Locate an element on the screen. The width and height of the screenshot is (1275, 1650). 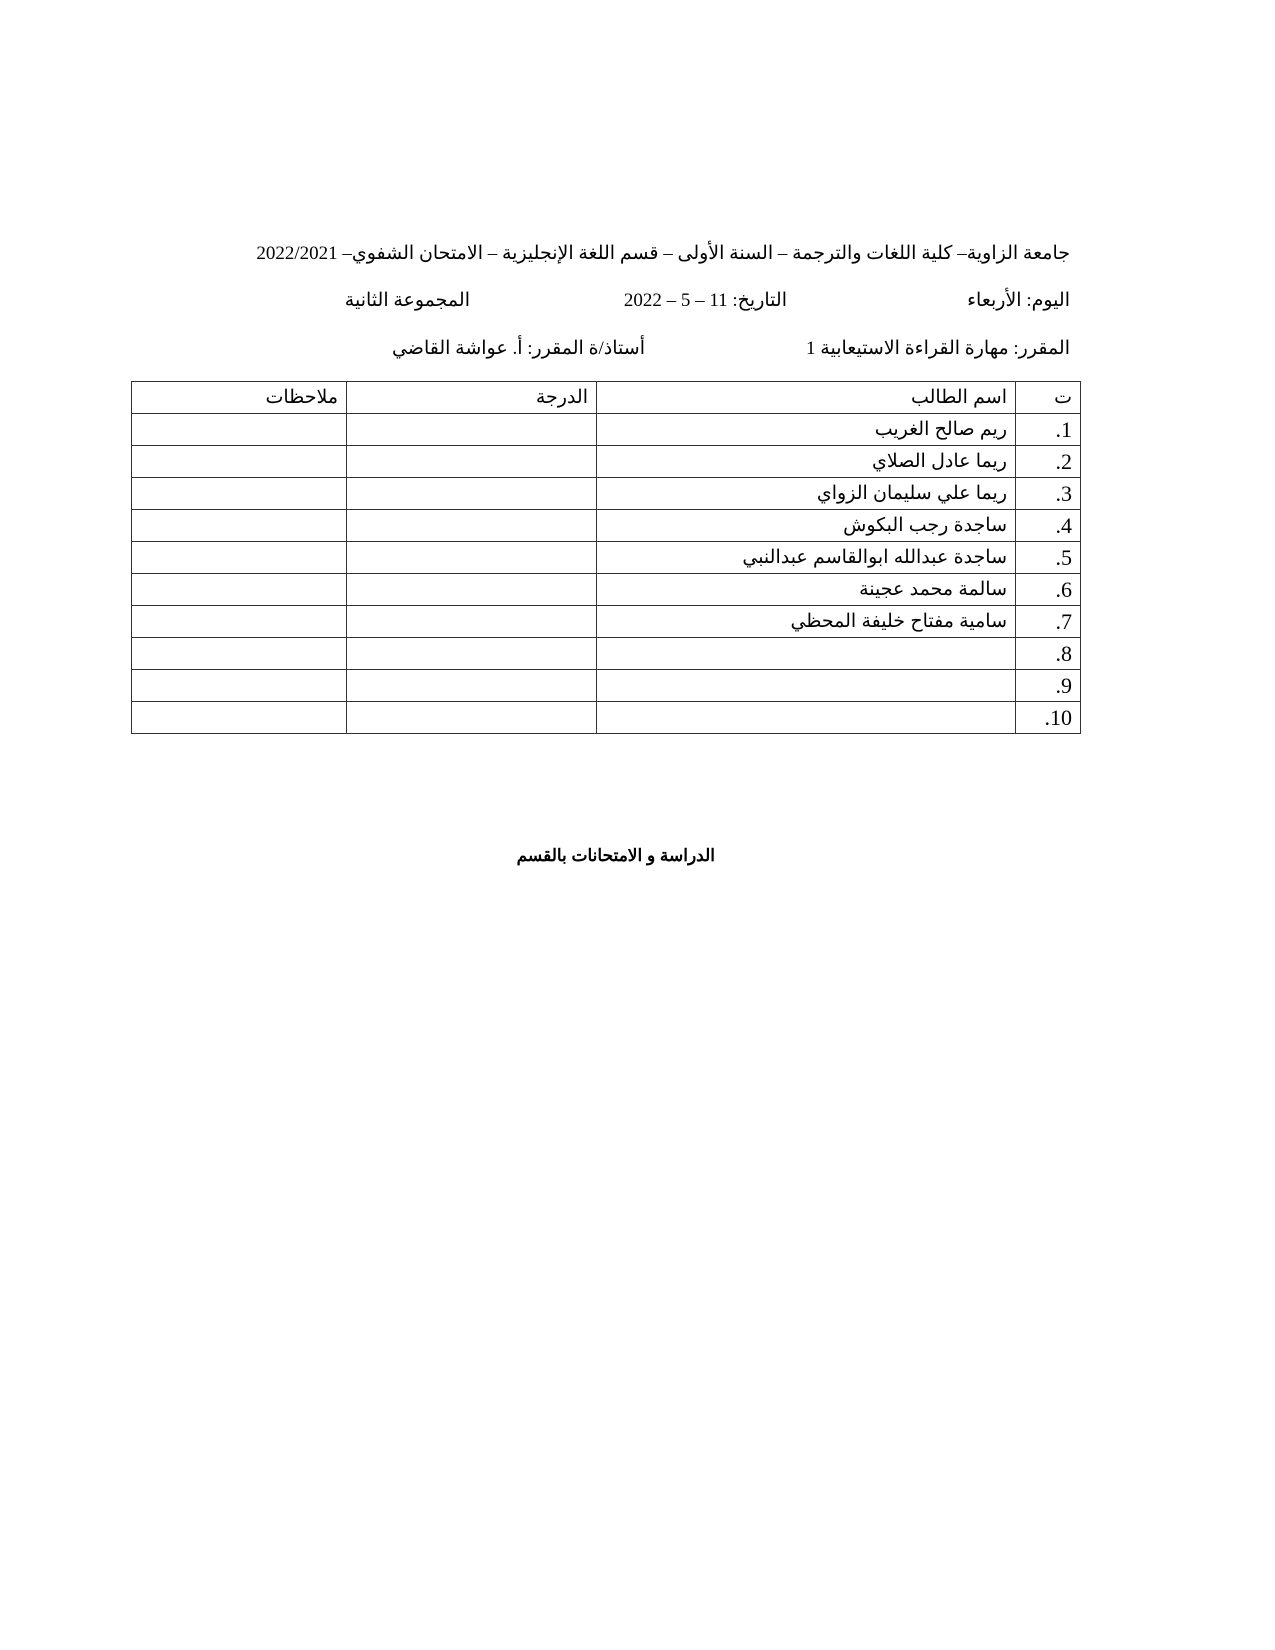
table-row: 9. is located at coordinates (606, 685).